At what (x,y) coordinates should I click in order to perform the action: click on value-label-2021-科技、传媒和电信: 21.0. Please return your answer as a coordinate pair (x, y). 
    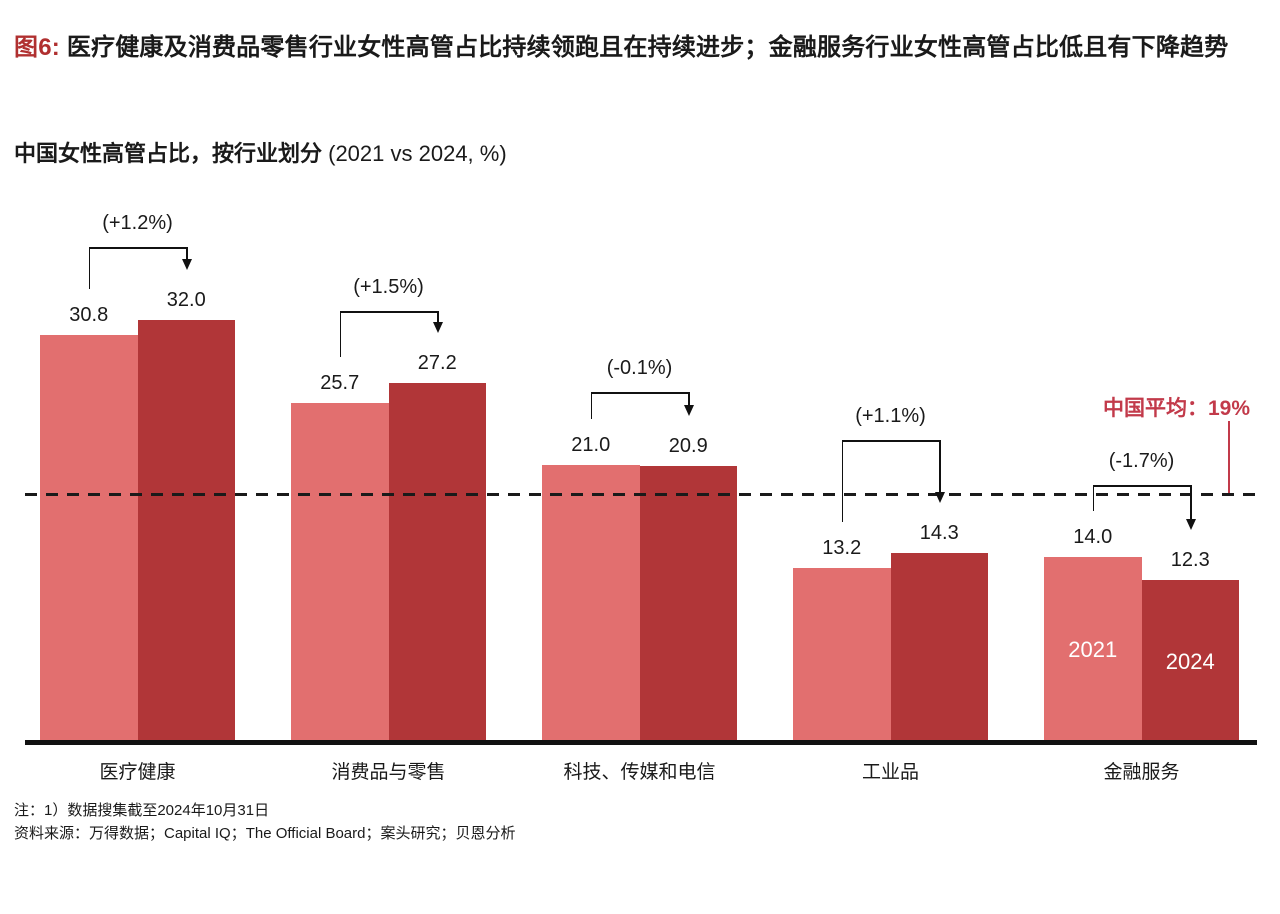
    Looking at the image, I should click on (591, 444).